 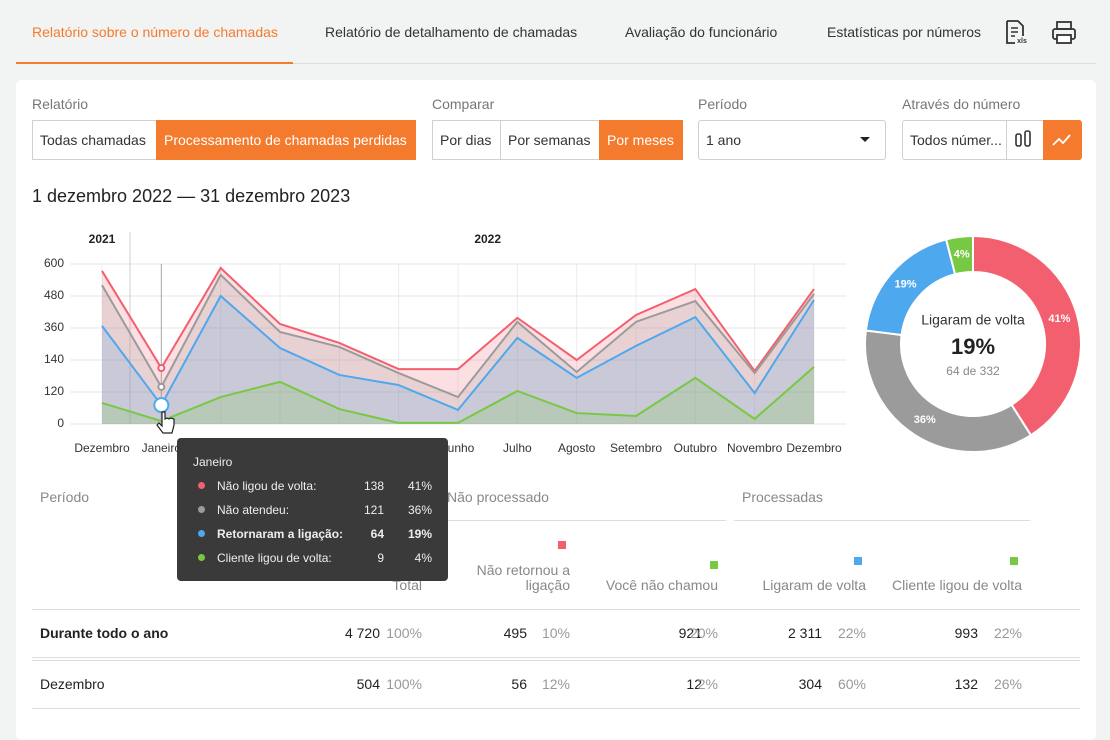 What do you see at coordinates (407, 585) in the screenshot?
I see `column-header: Total` at bounding box center [407, 585].